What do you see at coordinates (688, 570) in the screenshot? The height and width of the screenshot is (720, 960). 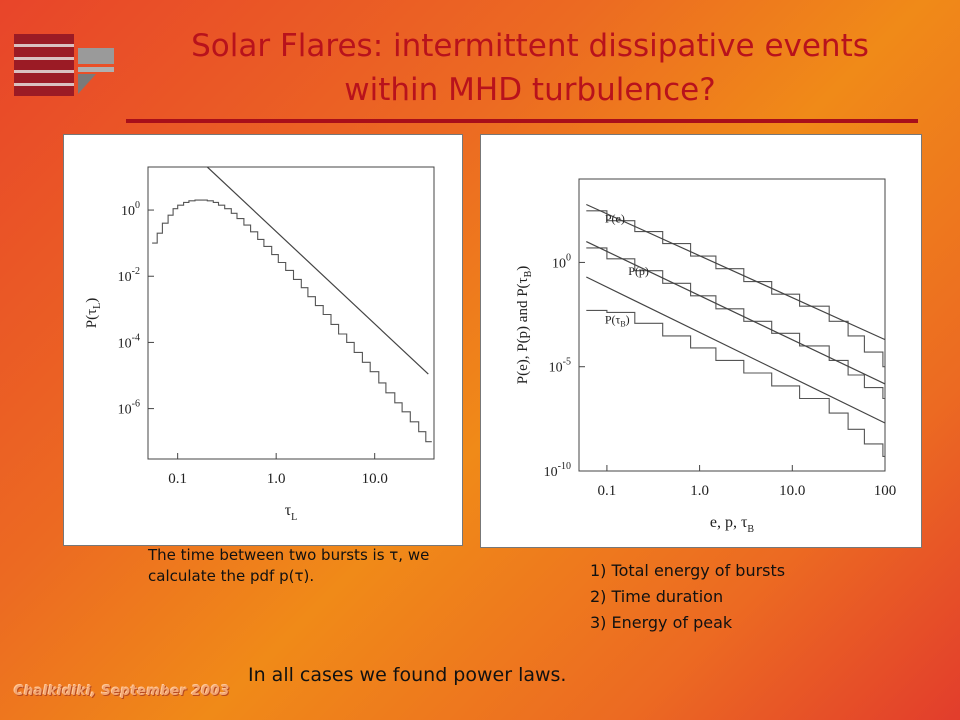 I see `measure-item-1: 1) Total energy of bursts` at bounding box center [688, 570].